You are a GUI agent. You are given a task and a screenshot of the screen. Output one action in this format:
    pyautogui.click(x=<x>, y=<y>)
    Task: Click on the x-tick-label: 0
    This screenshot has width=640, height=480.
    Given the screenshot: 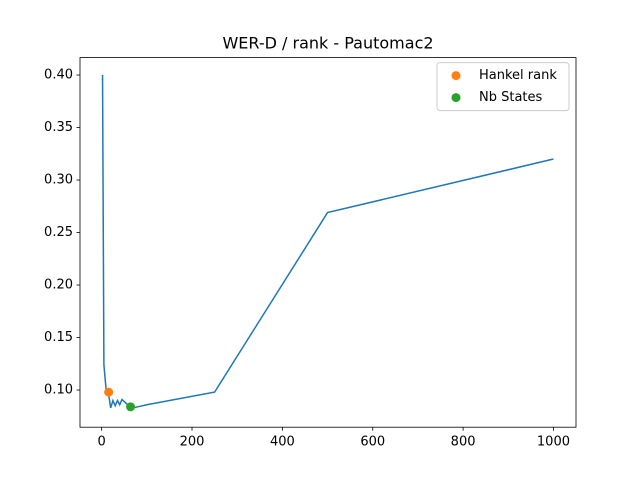 What is the action you would take?
    pyautogui.click(x=102, y=442)
    